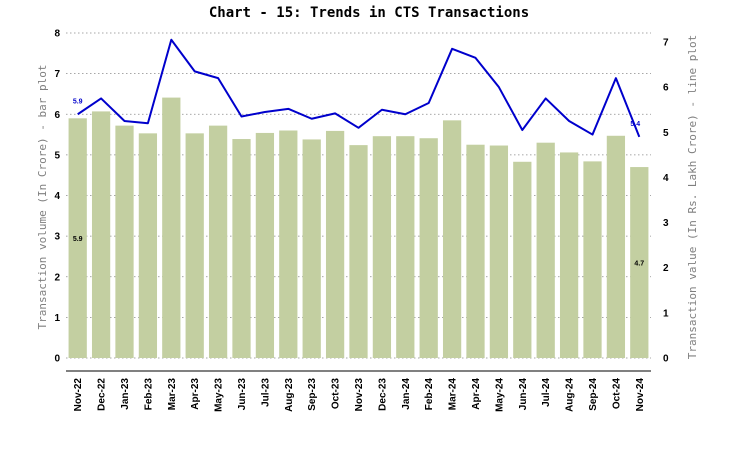 The image size is (743, 452). Describe the element at coordinates (312, 394) in the screenshot. I see `x-tick-label: Sep-23` at that location.